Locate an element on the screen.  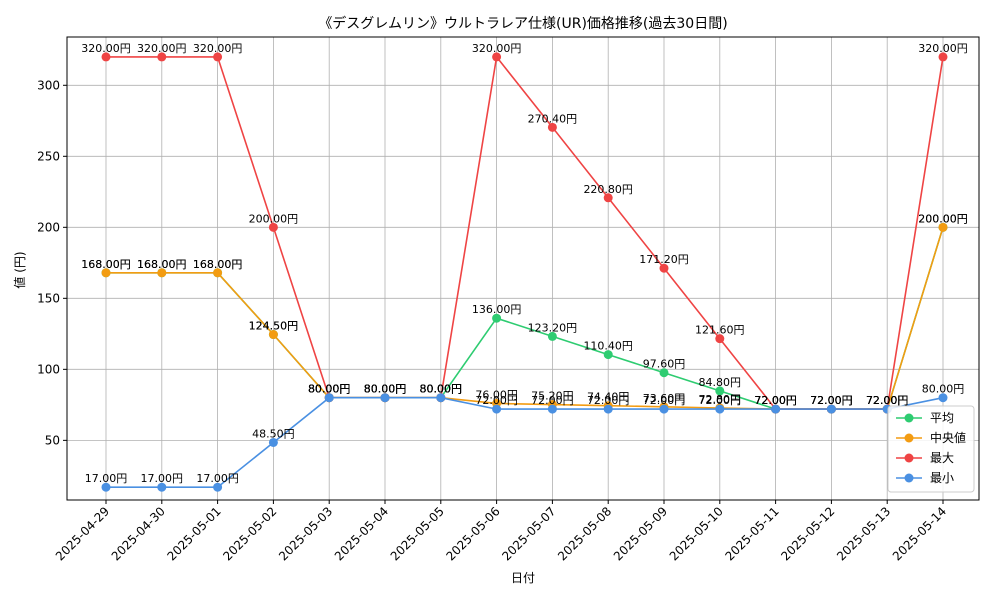
legend-label: 平均 is located at coordinates (942, 418).